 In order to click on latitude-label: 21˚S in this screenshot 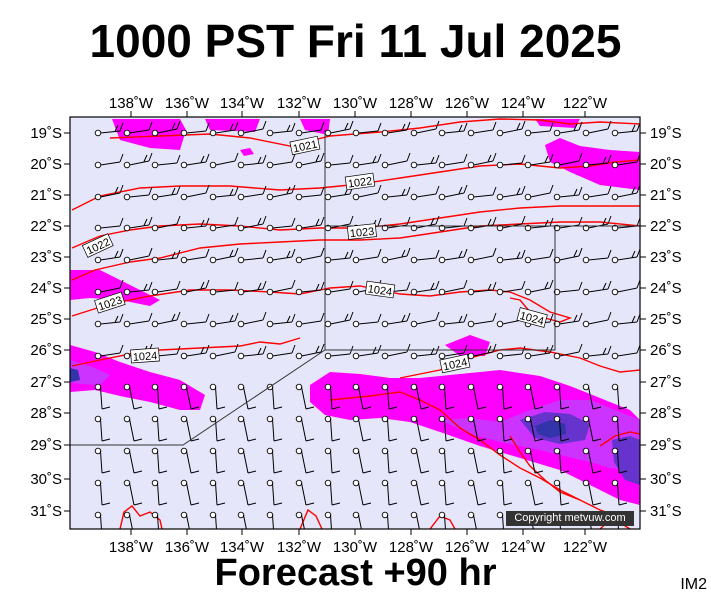, I will do `click(666, 195)`.